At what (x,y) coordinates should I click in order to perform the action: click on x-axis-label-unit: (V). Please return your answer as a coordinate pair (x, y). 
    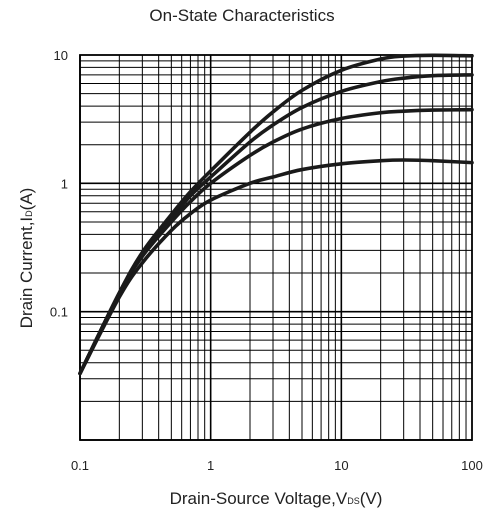
    Looking at the image, I should click on (371, 498).